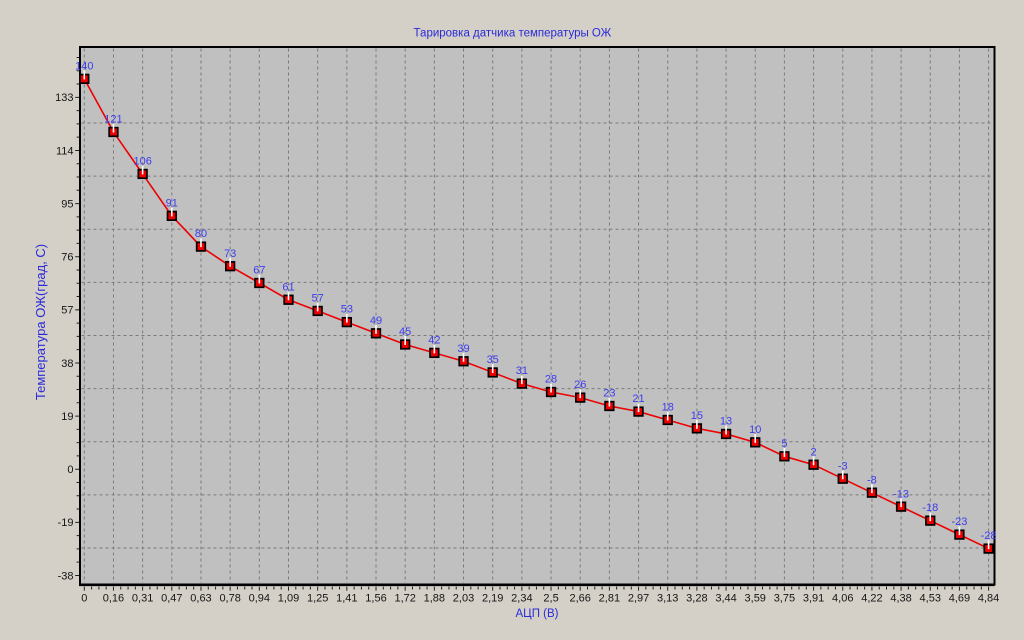 The height and width of the screenshot is (640, 1024). What do you see at coordinates (784, 599) in the screenshot?
I see `svg-text: 3,75` at bounding box center [784, 599].